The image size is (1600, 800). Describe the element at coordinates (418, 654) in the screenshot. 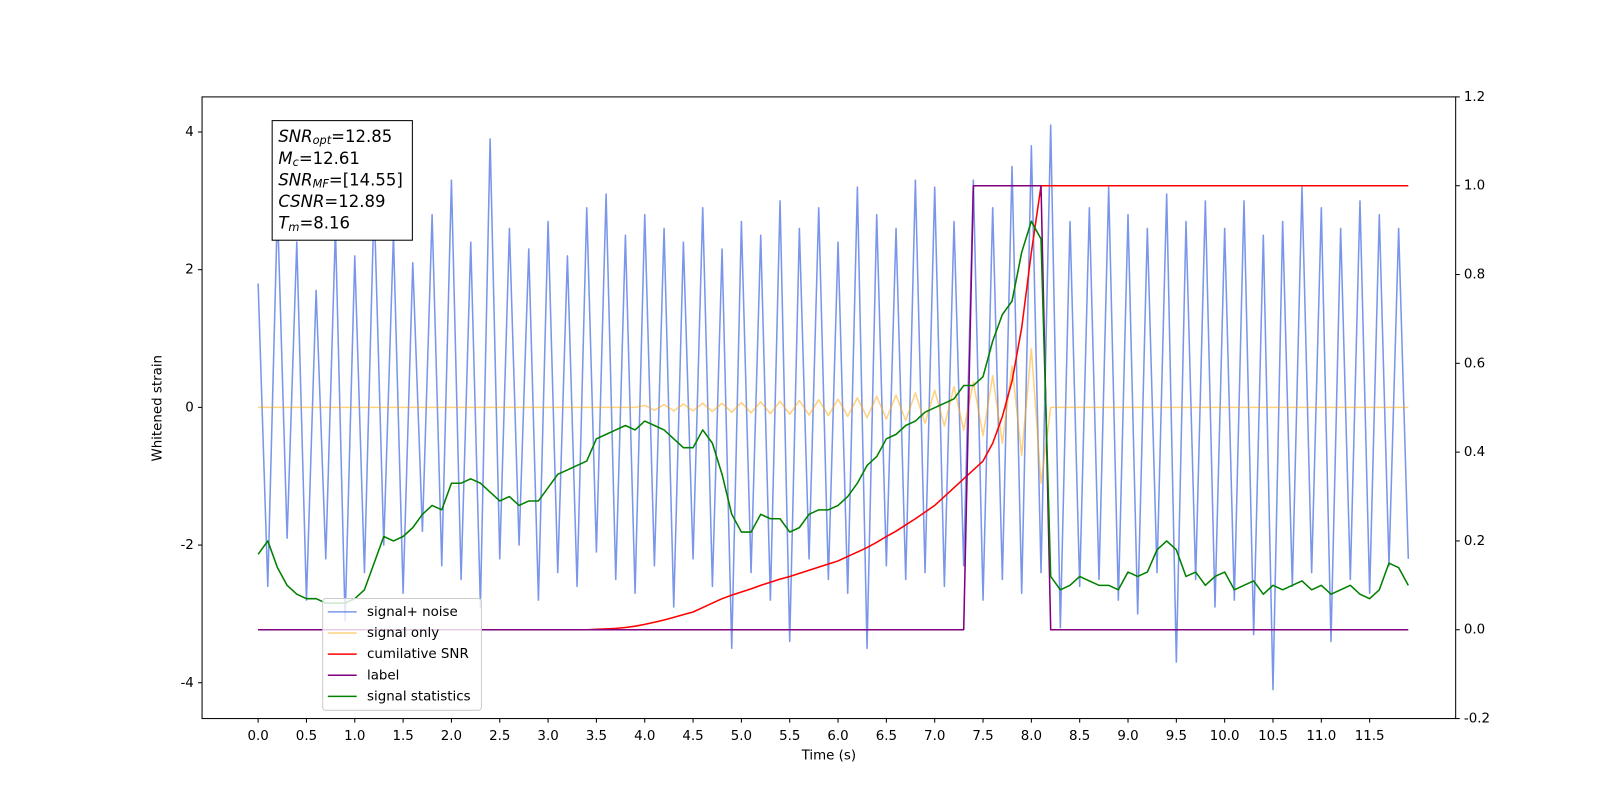

I see `legend-label: cumilative SNR` at that location.